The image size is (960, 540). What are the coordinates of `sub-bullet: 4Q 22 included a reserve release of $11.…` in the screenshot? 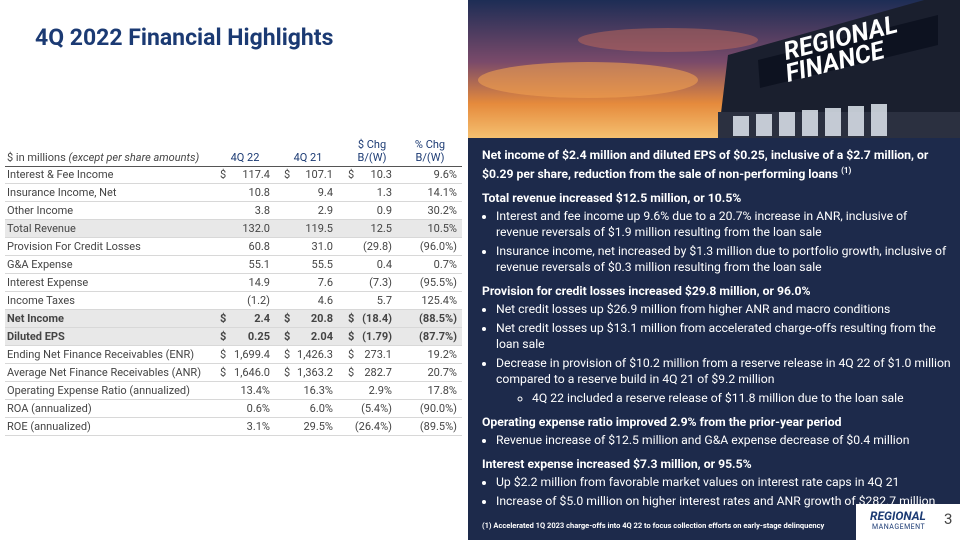 It's located at (742, 398).